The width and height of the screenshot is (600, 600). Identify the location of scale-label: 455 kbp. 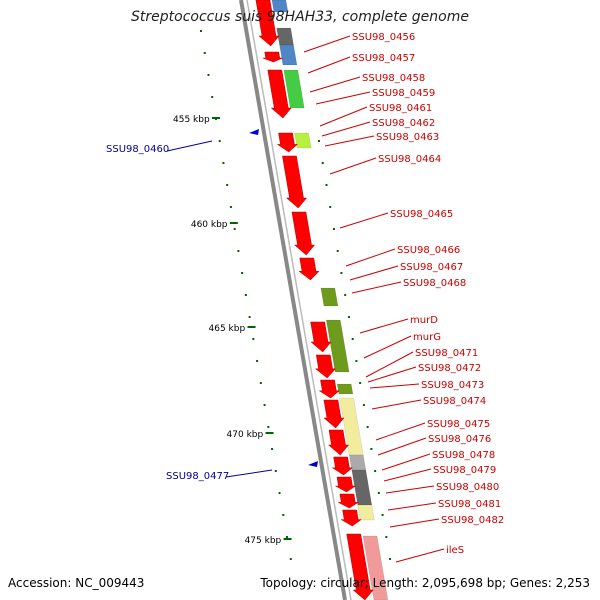
(191, 120).